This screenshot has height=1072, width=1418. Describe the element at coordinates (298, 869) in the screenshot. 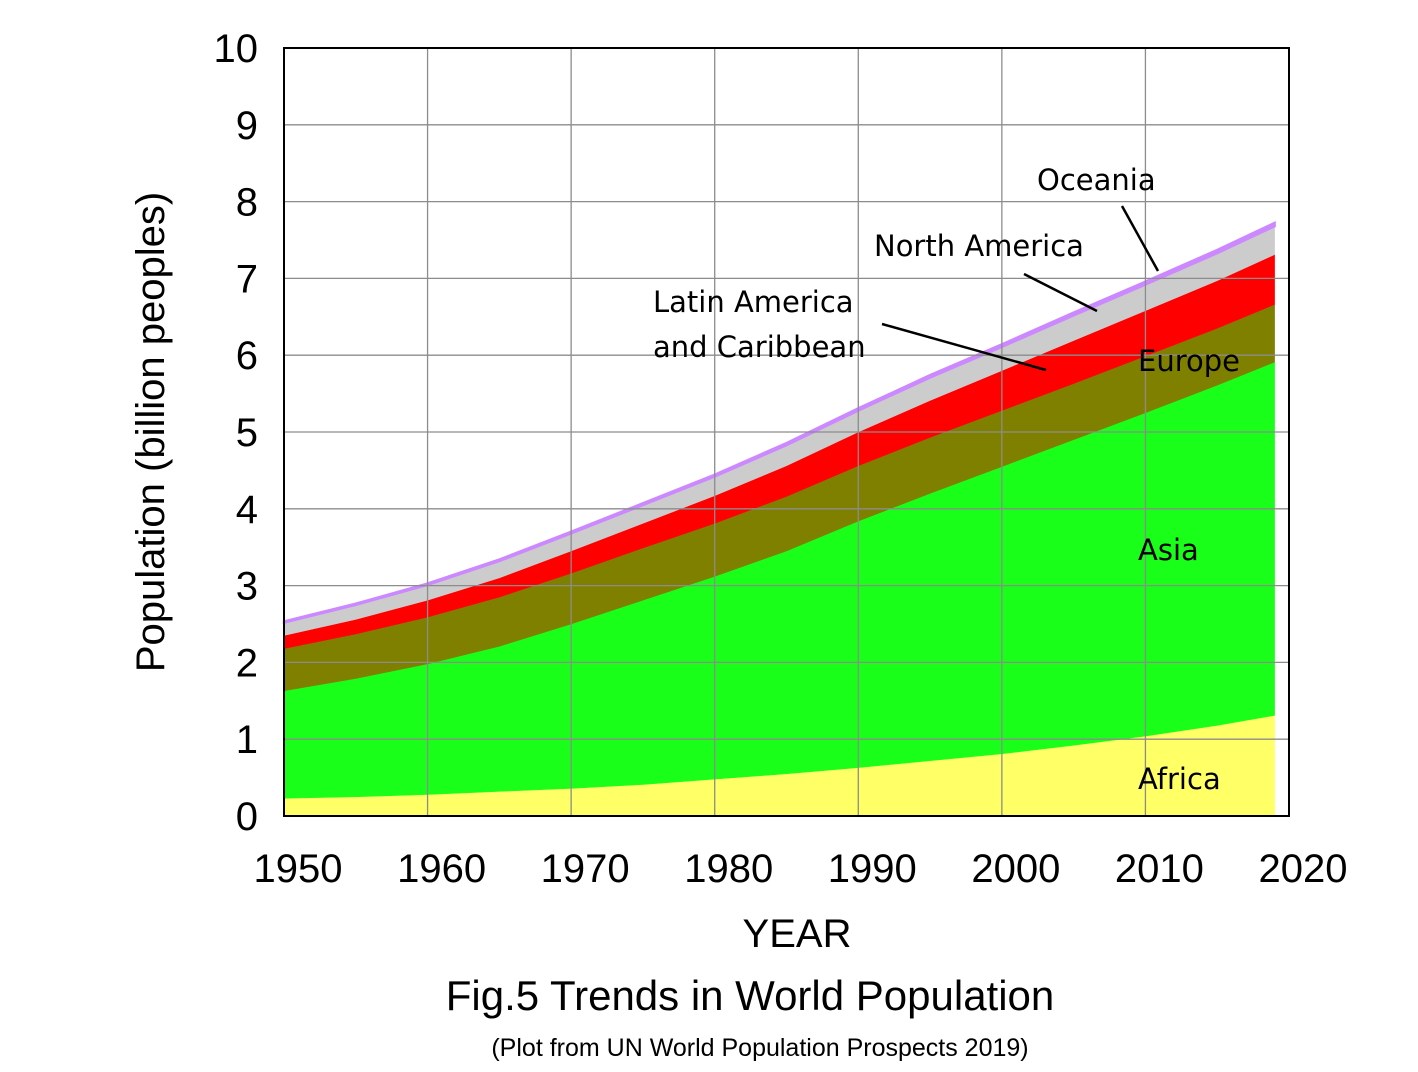

I see `x-tick-label-1950: 1950` at that location.